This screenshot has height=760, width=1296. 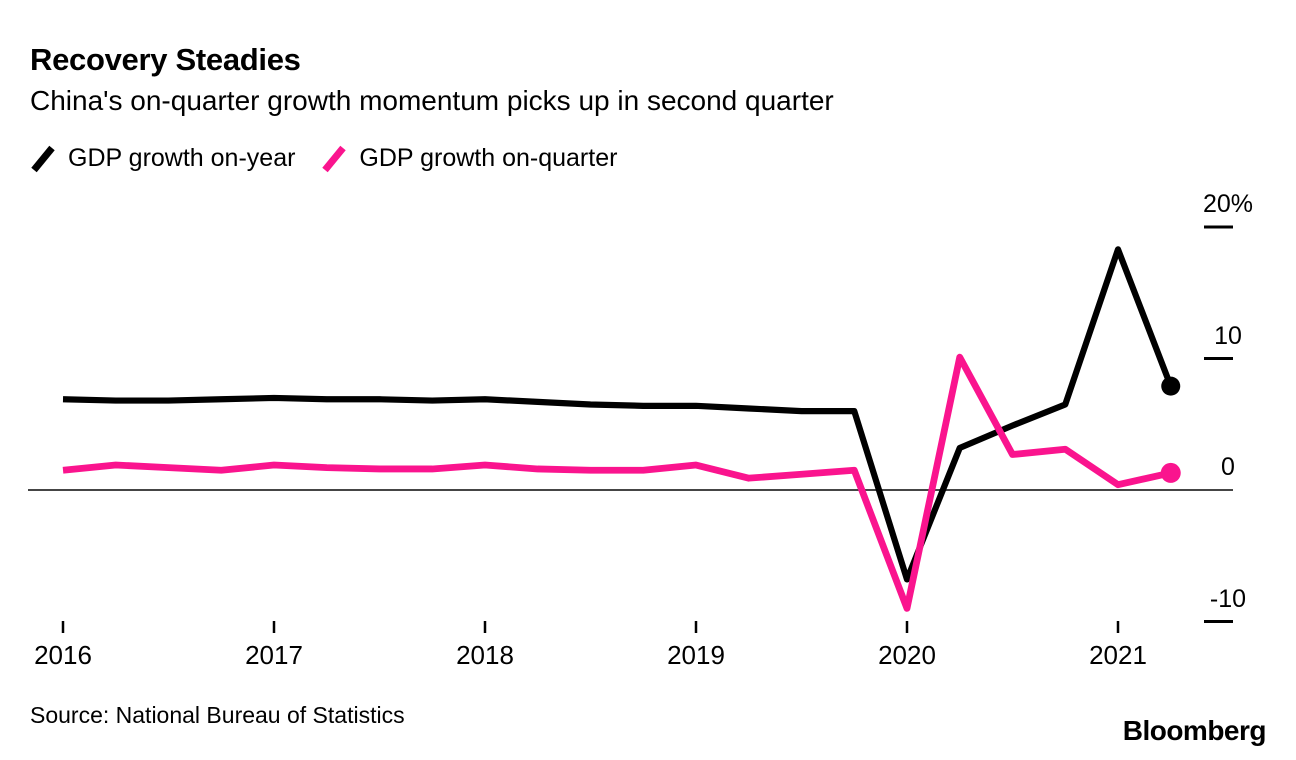 I want to click on legend-label: GDP growth on-quarter, so click(x=488, y=158).